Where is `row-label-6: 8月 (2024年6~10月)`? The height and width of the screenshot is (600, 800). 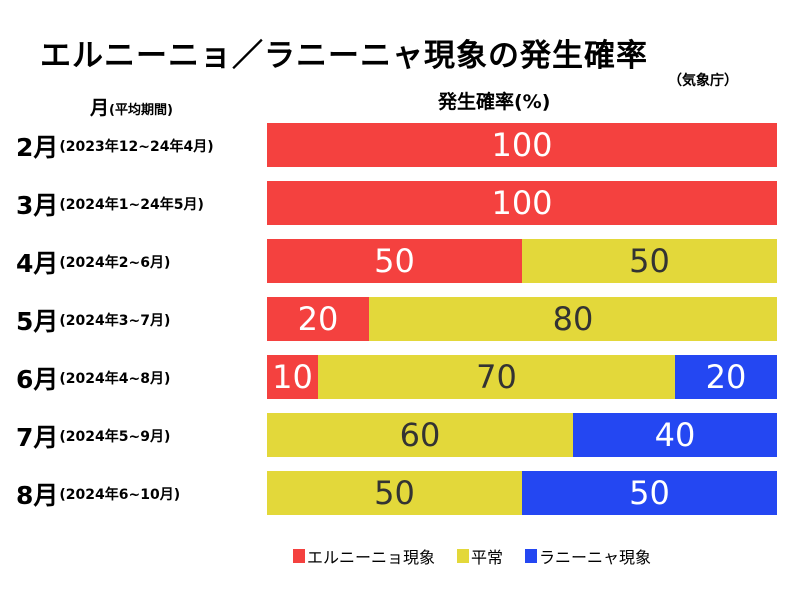 row-label-6: 8月 (2024年6~10月) is located at coordinates (98, 494).